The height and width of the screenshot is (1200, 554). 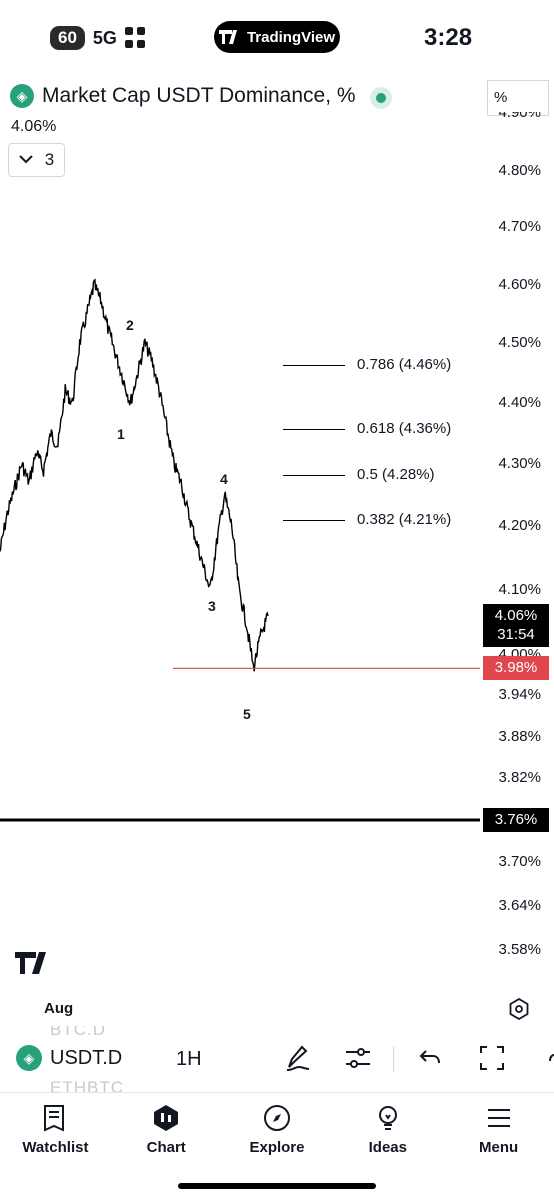 I want to click on fib-label: 0.5 (4.28%), so click(x=396, y=474).